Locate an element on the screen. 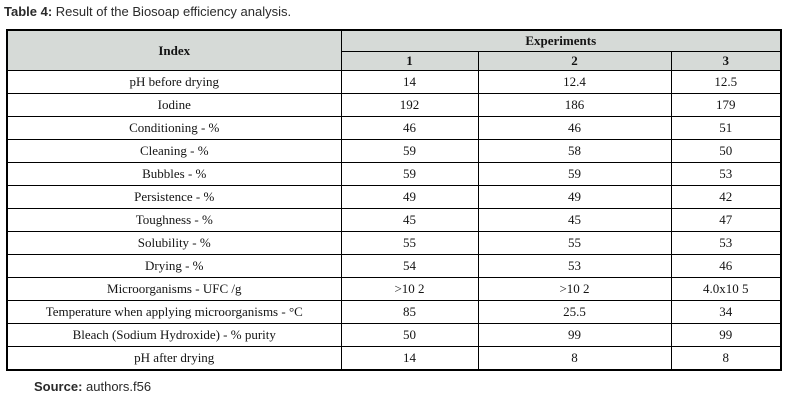 The width and height of the screenshot is (787, 402). row-label: pH after drying is located at coordinates (174, 358).